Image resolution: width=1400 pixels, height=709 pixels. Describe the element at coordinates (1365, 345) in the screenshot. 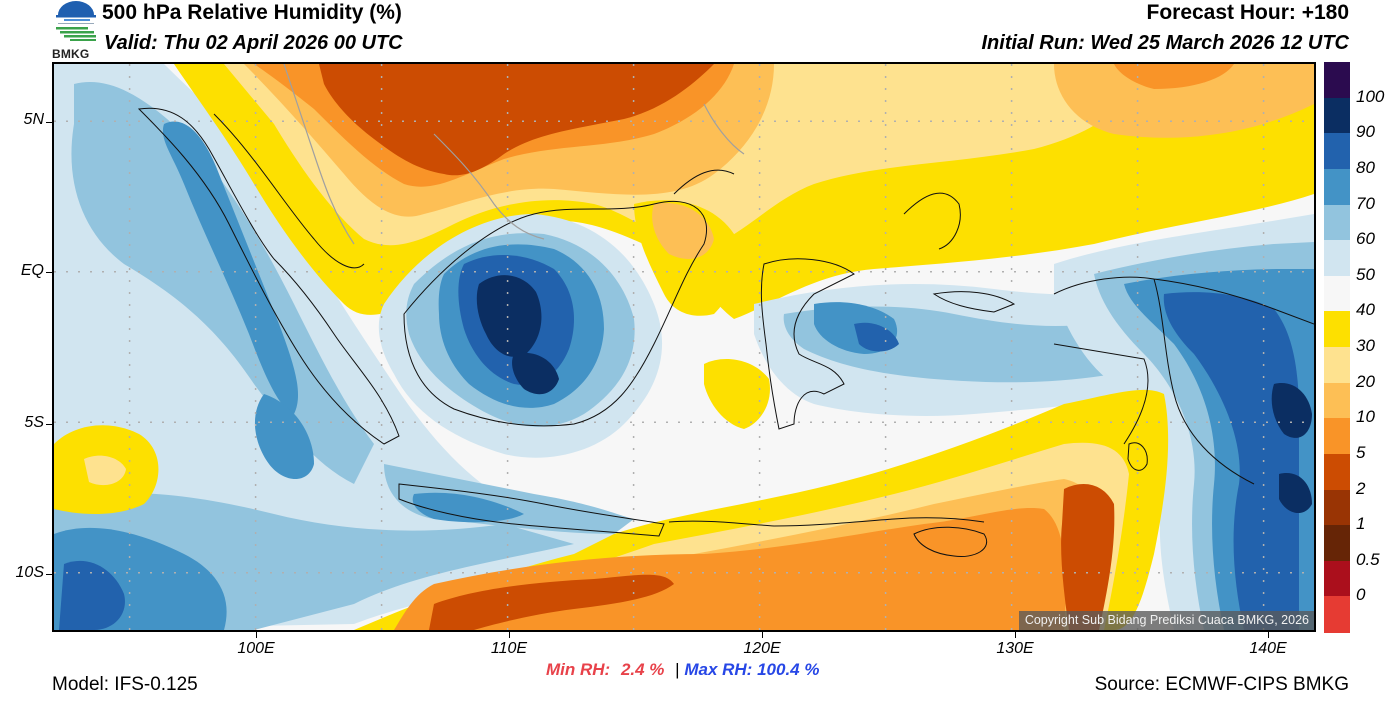

I see `colorbar-label: 30` at that location.